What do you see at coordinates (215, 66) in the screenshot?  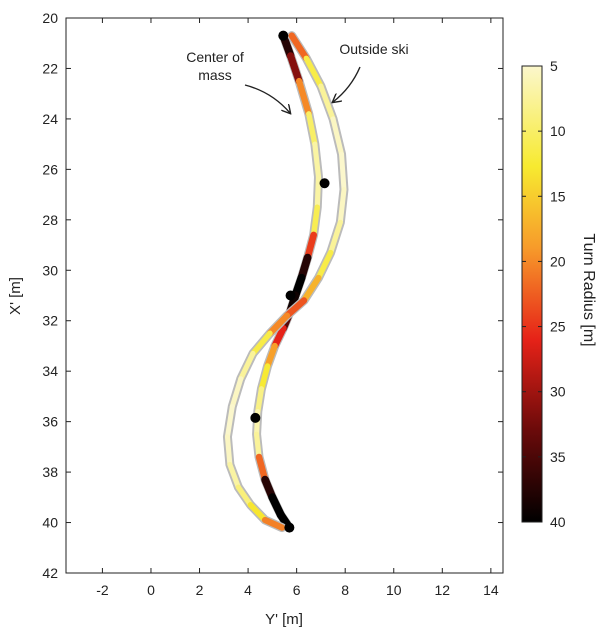 I see `annotation-center-of-mass: Center of mass` at bounding box center [215, 66].